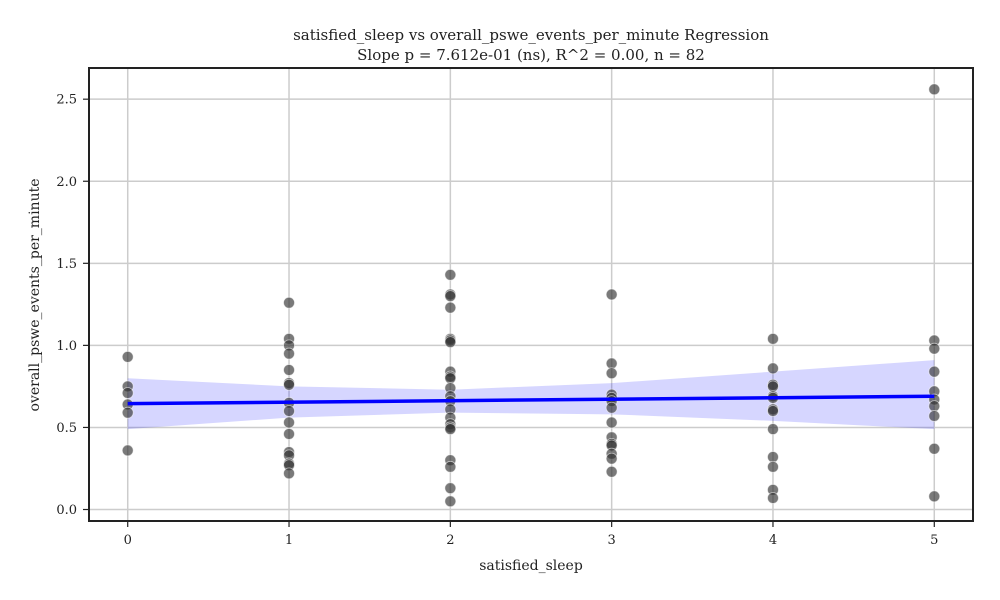  I want to click on y-tick-label: 1.5, so click(66, 264).